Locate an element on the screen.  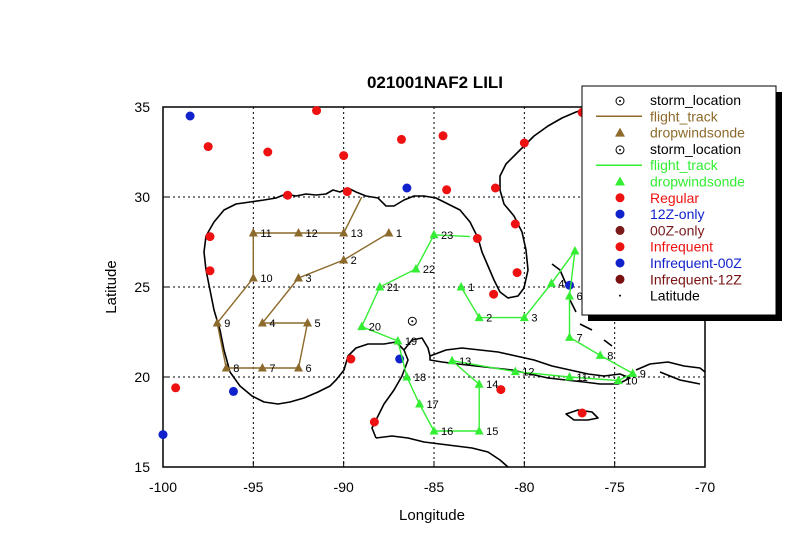
y-tick-label: 25 is located at coordinates (142, 287).